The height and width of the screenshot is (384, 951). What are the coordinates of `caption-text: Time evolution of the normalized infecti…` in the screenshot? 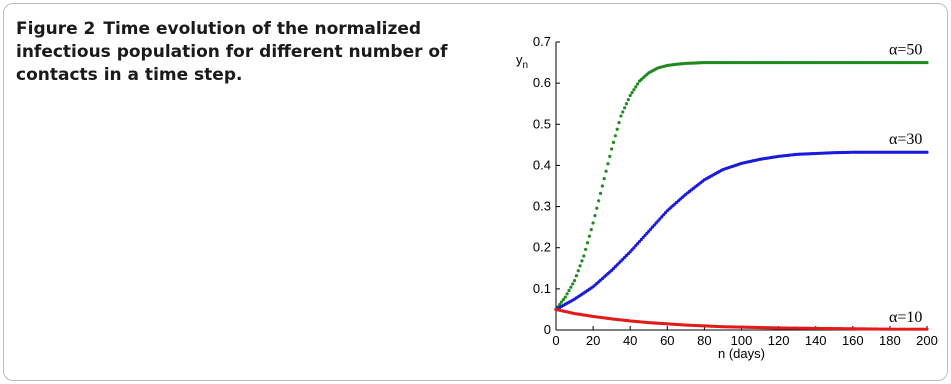 It's located at (232, 52).